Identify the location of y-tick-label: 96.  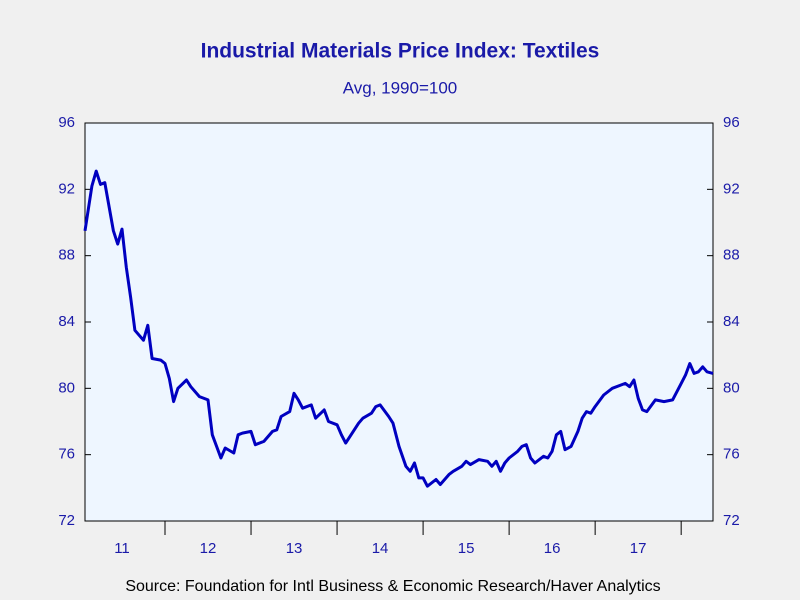
(66, 122).